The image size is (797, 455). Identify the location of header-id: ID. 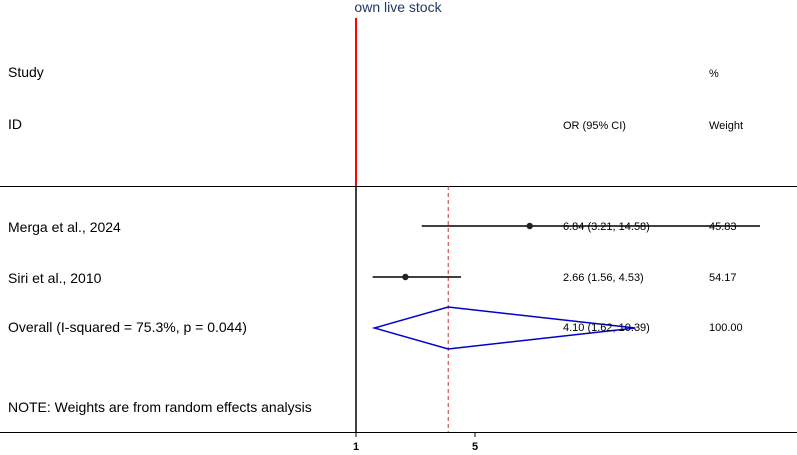
(15, 124).